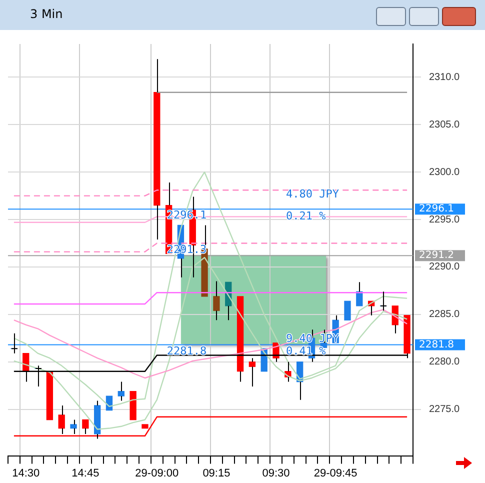 Image resolution: width=485 pixels, height=483 pixels. I want to click on annotation: 0.21 %, so click(306, 216).